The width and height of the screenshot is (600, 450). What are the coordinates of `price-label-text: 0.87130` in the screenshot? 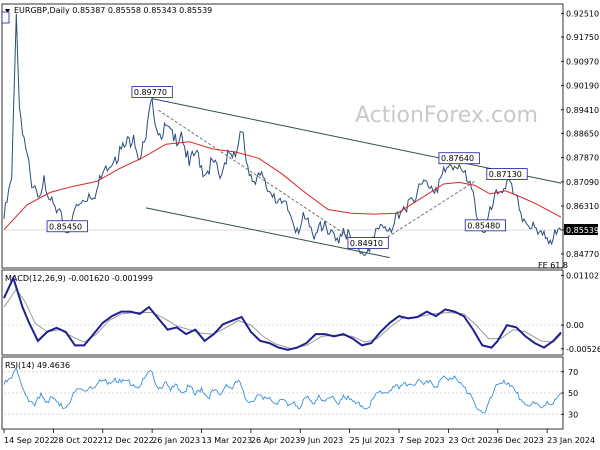 It's located at (505, 174).